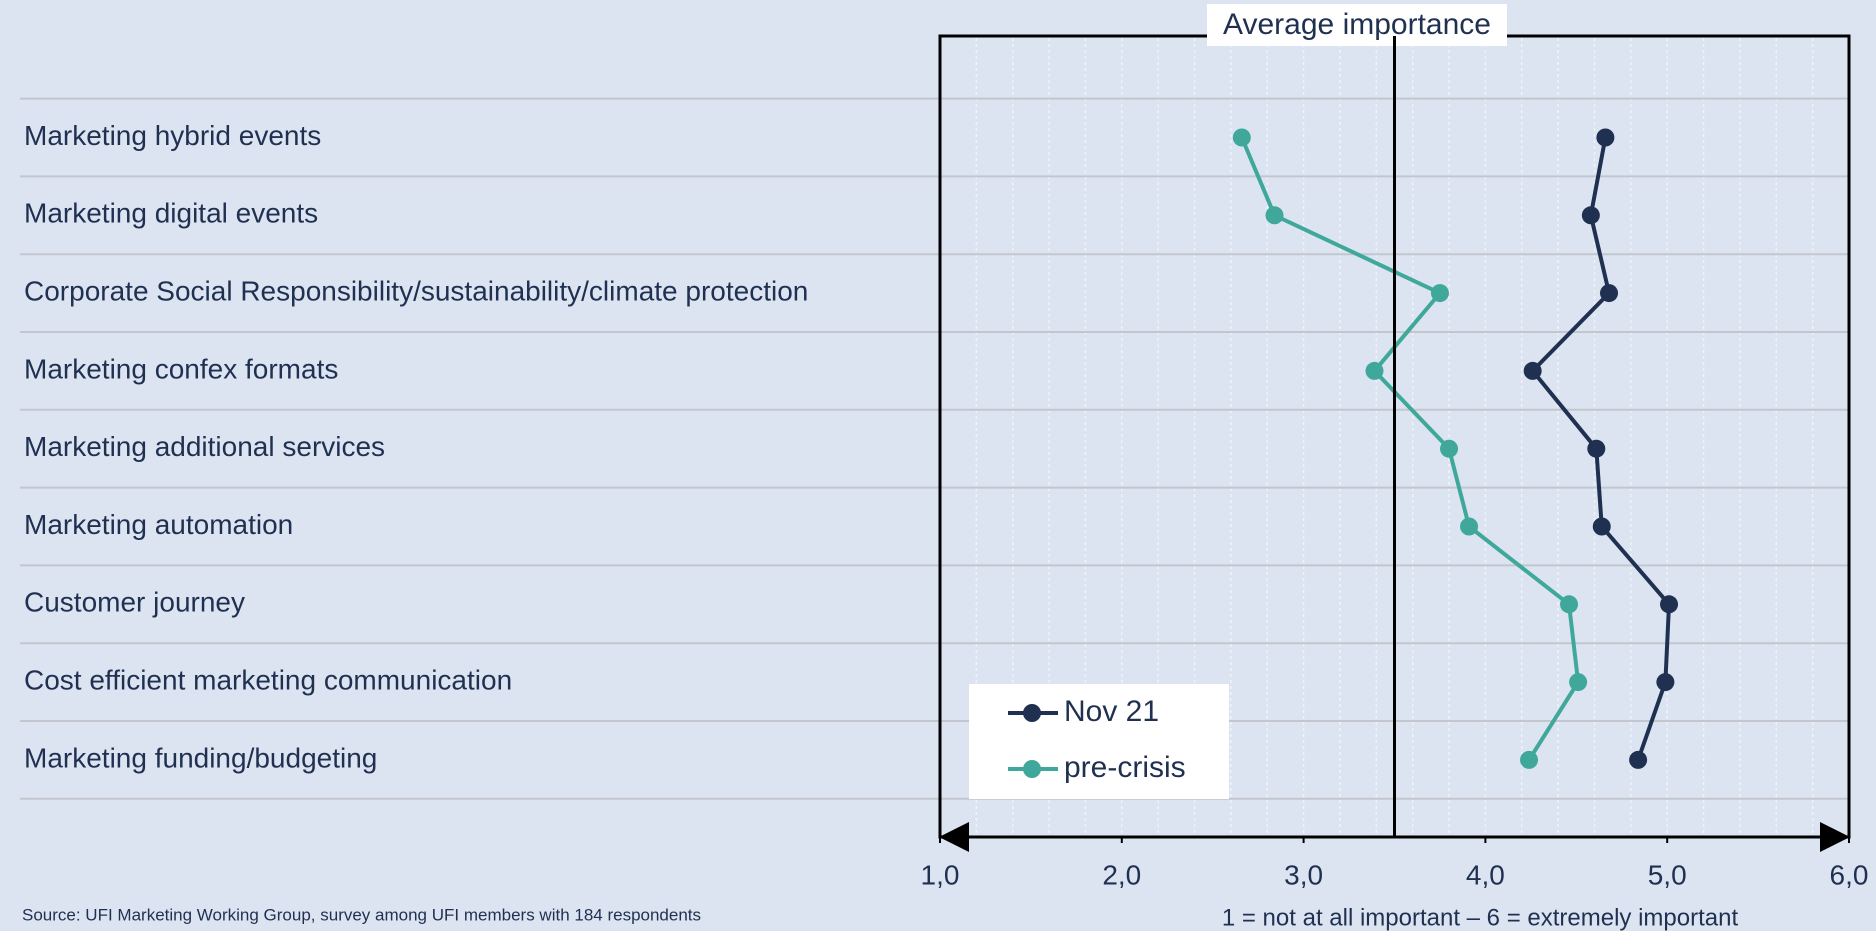 This screenshot has width=1876, height=931. I want to click on x-tick-label: 6,0, so click(1849, 874).